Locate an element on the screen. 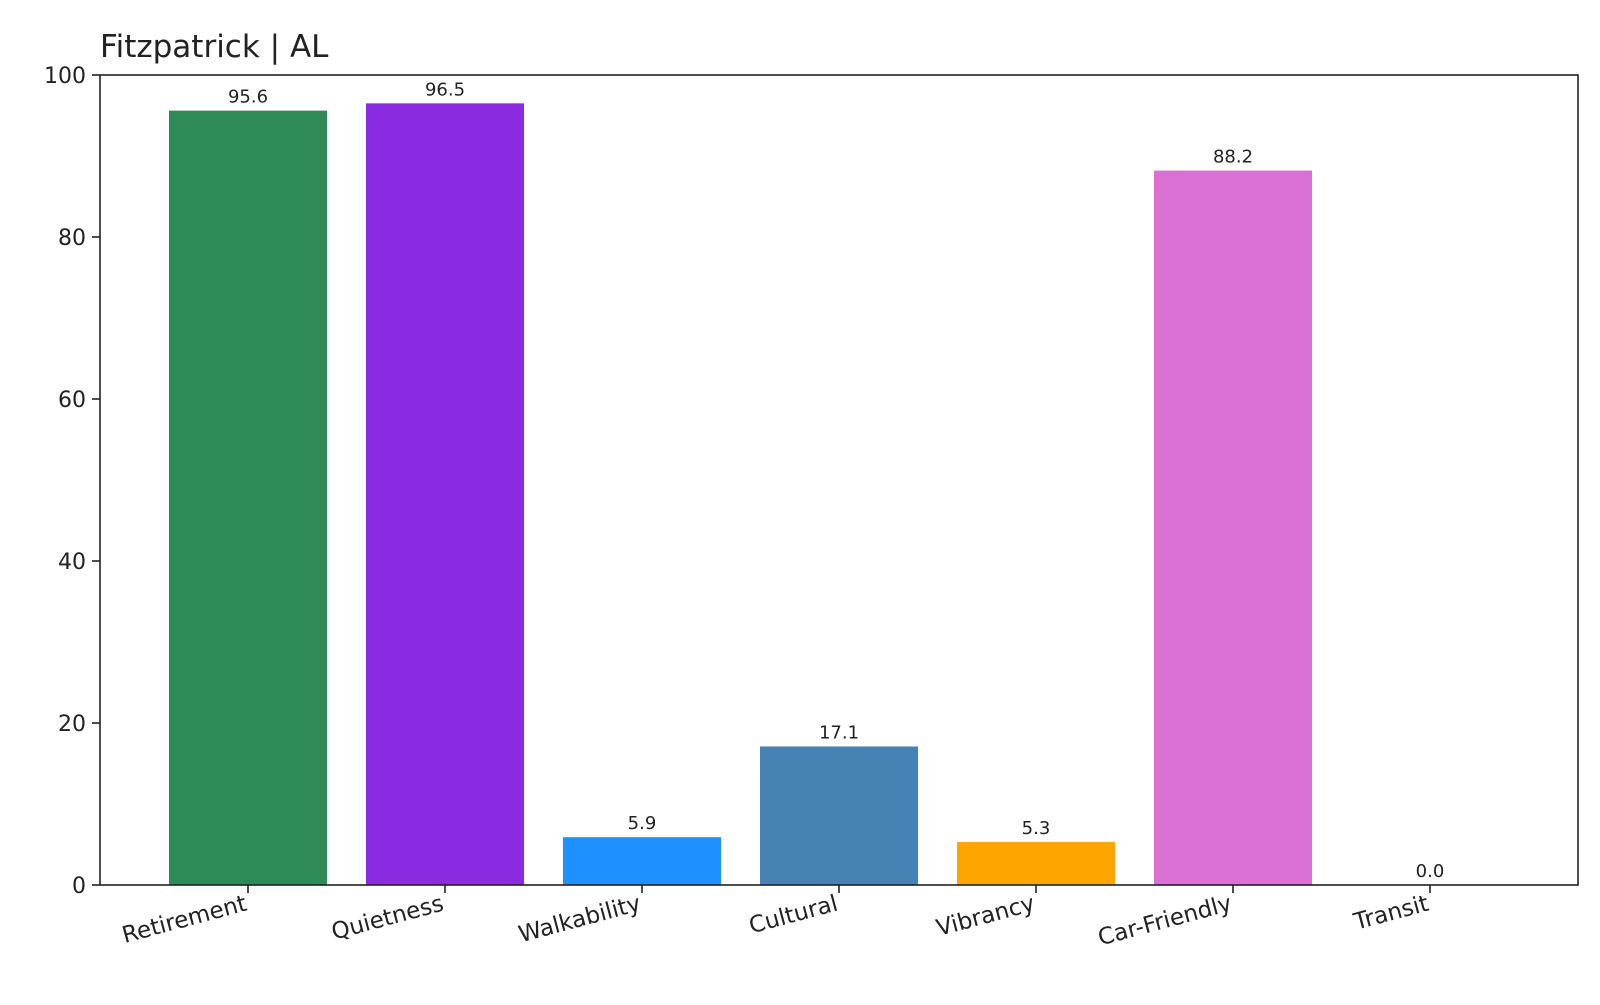  x-tick-label: Walkability is located at coordinates (580, 920).